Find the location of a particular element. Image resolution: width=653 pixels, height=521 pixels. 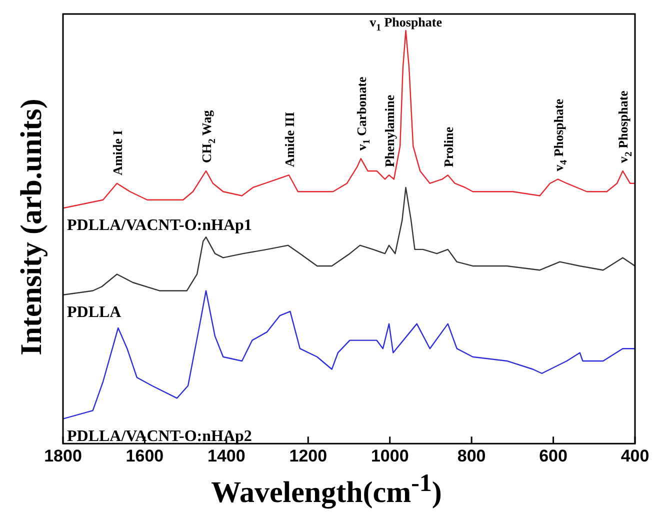

annotation: v2 Phosphate is located at coordinates (625, 126).